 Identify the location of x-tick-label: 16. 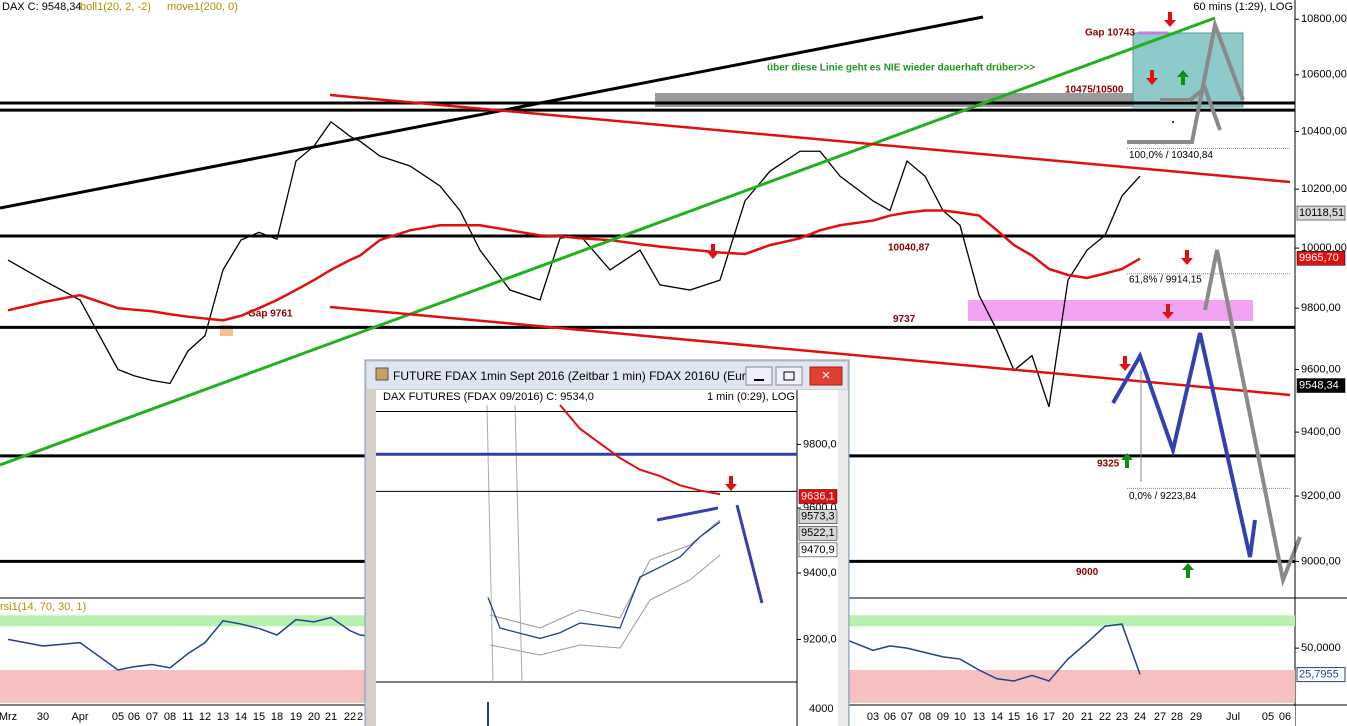
(1032, 717).